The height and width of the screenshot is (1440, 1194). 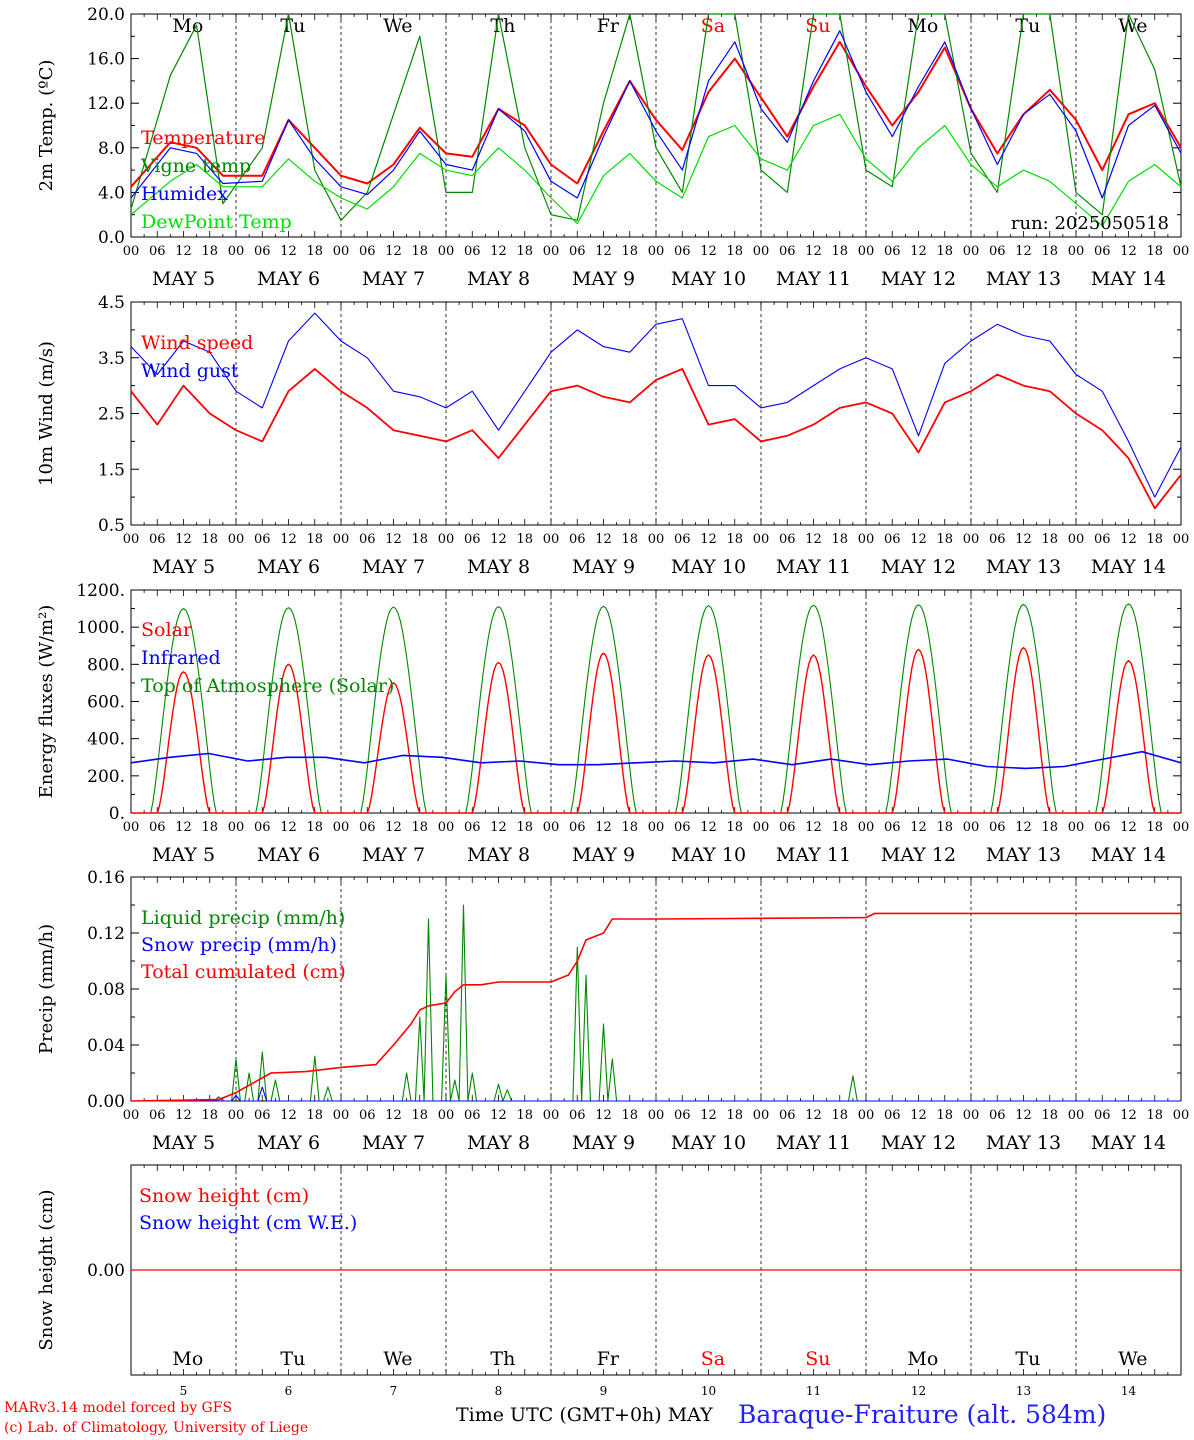 I want to click on y-tick-label: 0.00, so click(x=106, y=1102).